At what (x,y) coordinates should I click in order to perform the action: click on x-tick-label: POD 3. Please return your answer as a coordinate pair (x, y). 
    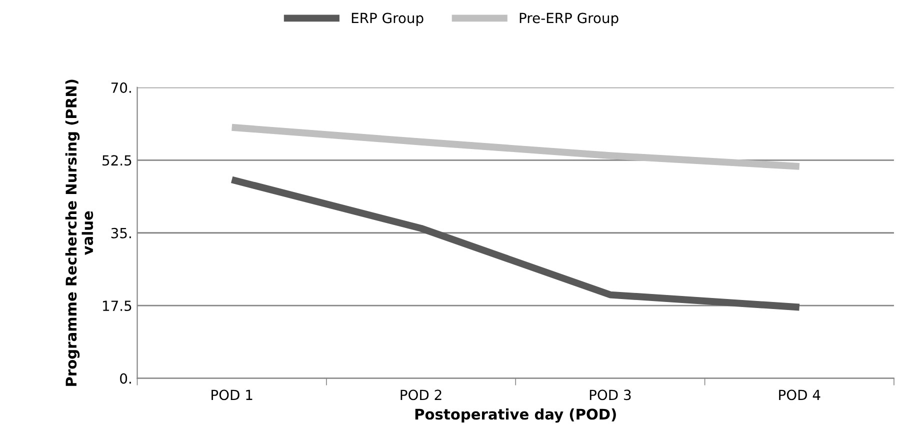
    Looking at the image, I should click on (610, 395).